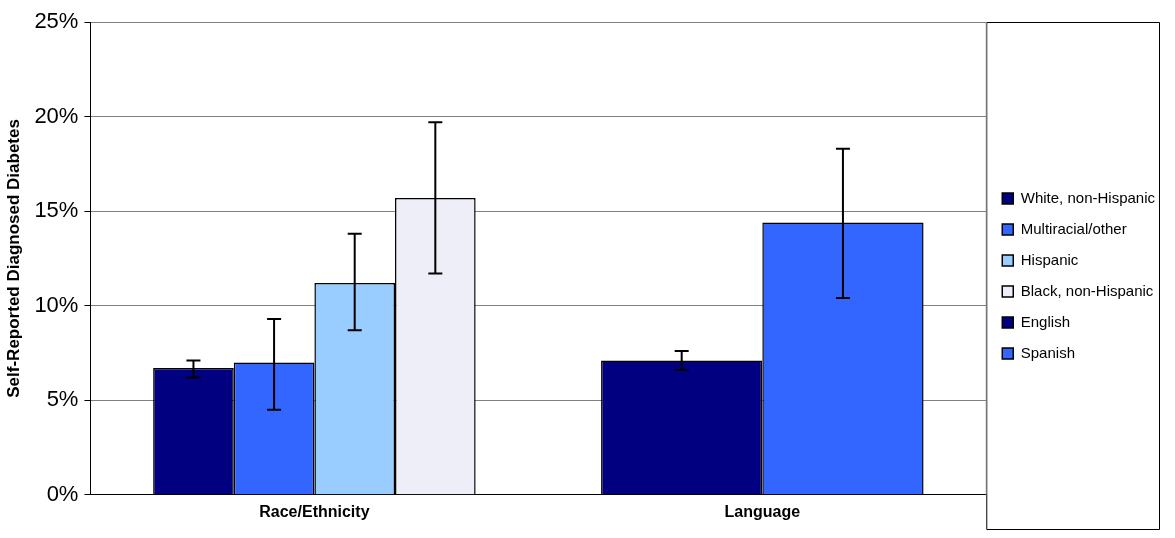  Describe the element at coordinates (62, 399) in the screenshot. I see `y-tick-label: 5%` at that location.